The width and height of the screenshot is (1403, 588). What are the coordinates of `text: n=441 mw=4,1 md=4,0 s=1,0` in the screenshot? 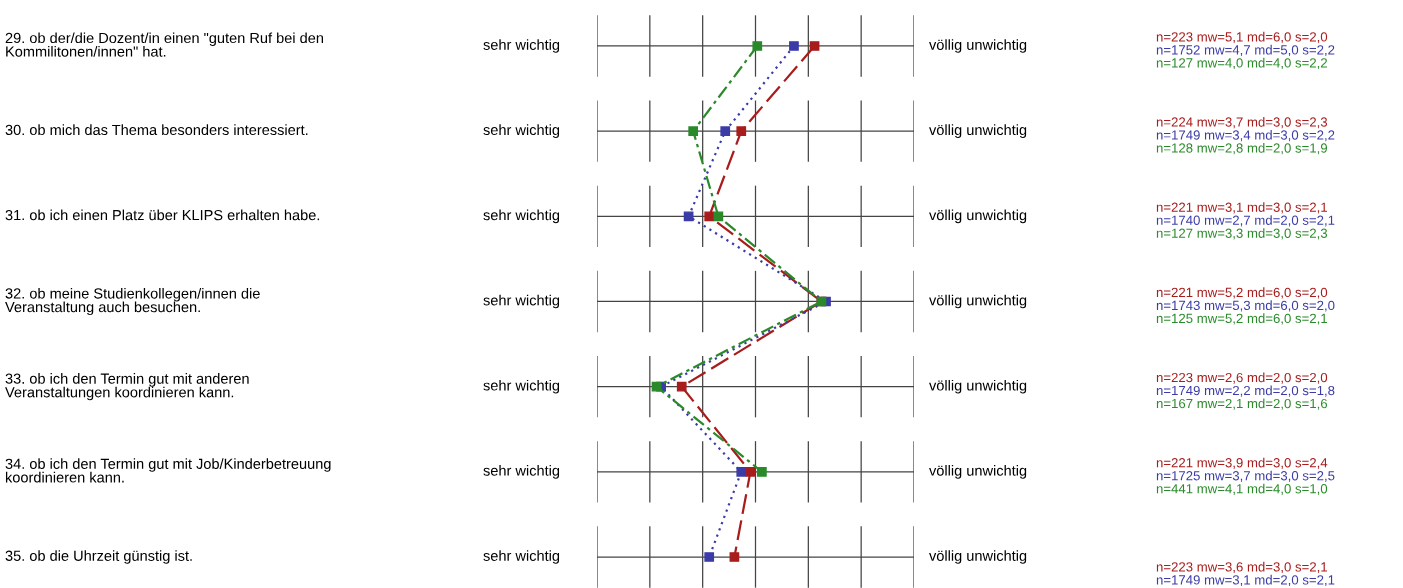 It's located at (1242, 489).